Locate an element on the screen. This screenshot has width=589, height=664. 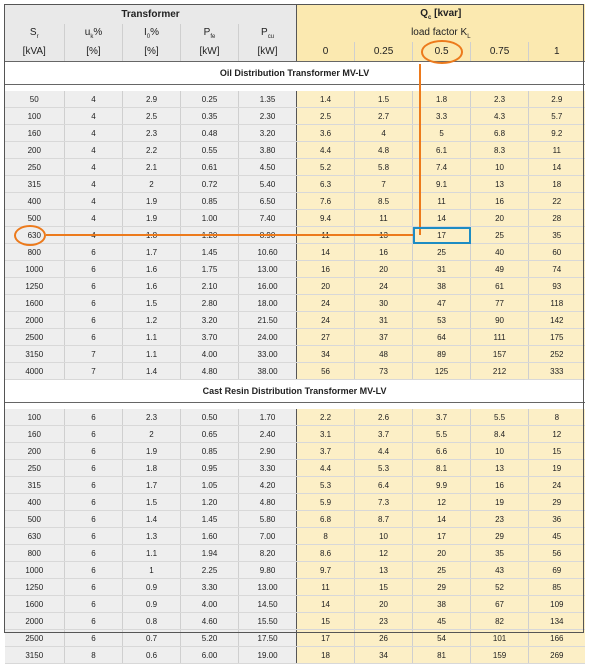
table-cell: 8.4 is located at coordinates (499, 434).